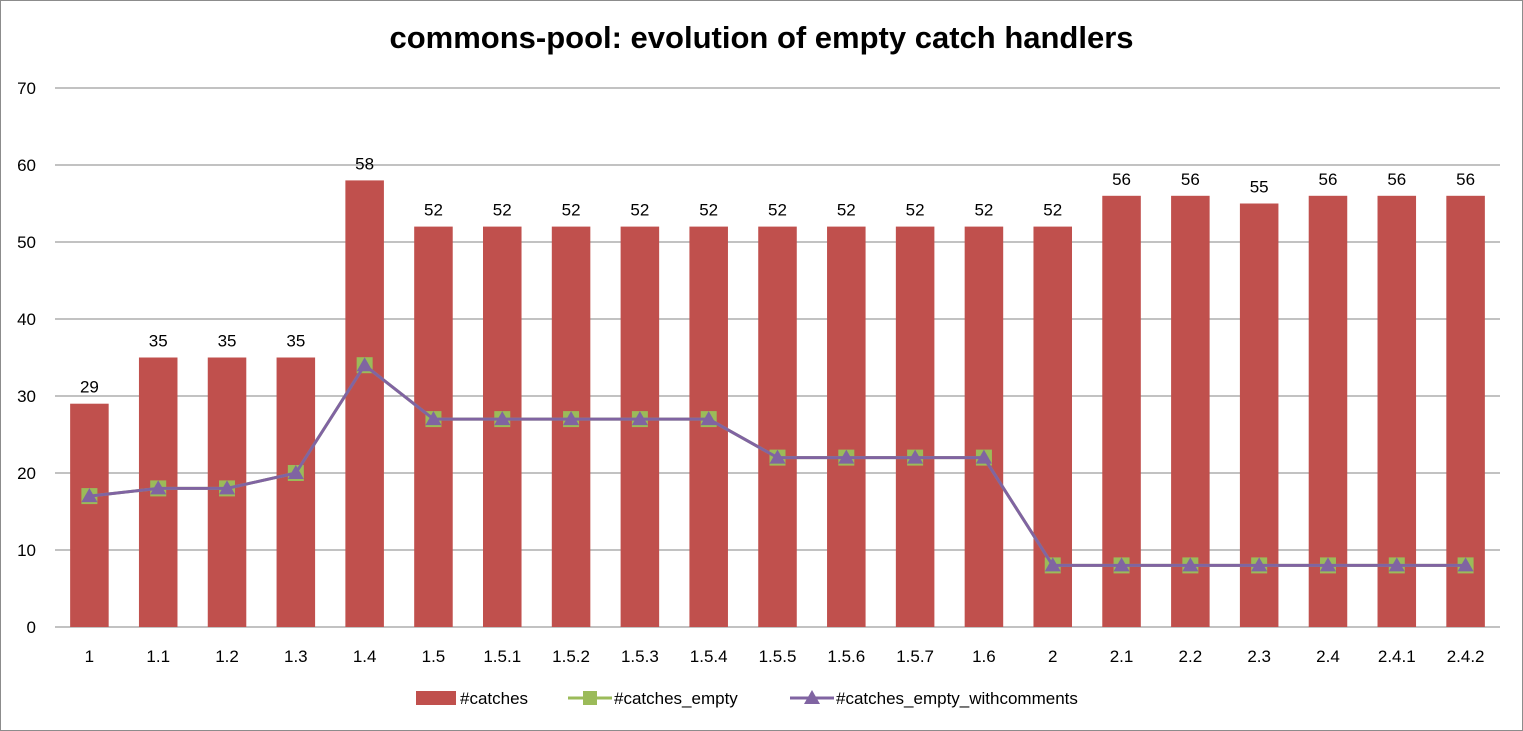 The height and width of the screenshot is (731, 1523). Describe the element at coordinates (1259, 187) in the screenshot. I see `data-label: 55` at that location.